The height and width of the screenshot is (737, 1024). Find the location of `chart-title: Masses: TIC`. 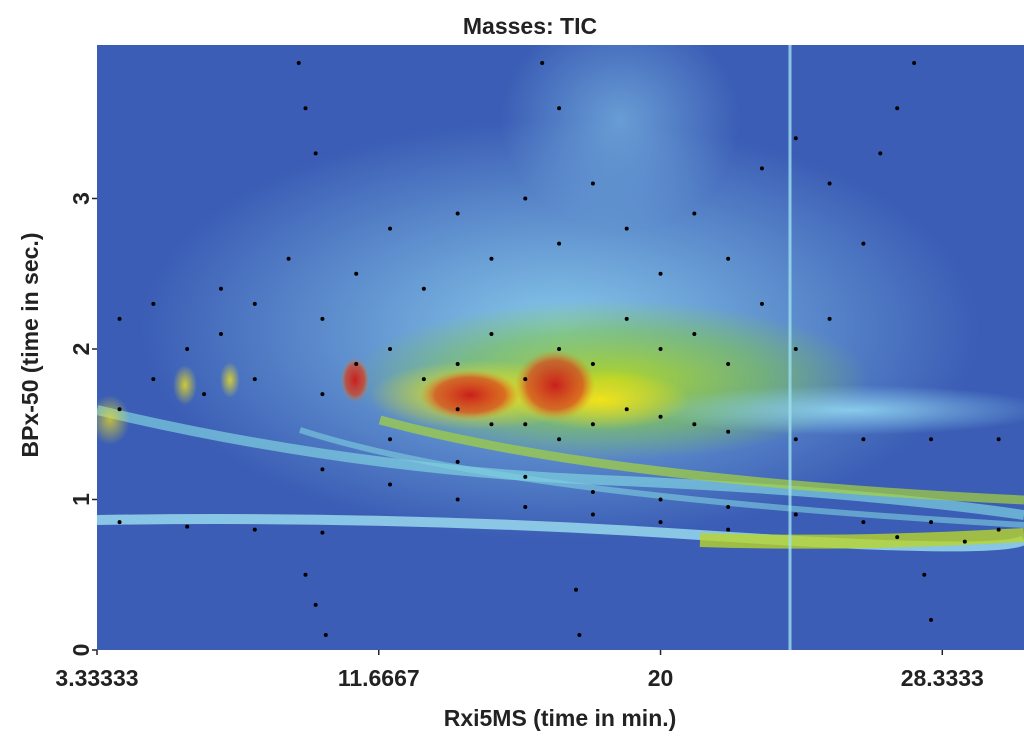

chart-title: Masses: TIC is located at coordinates (530, 26).